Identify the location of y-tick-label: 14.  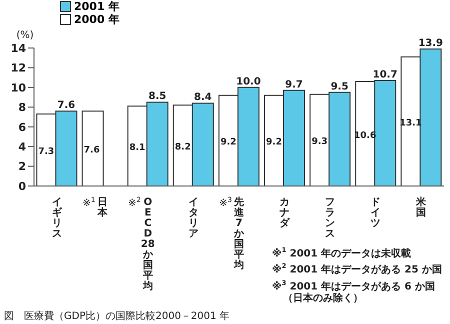
(18, 48).